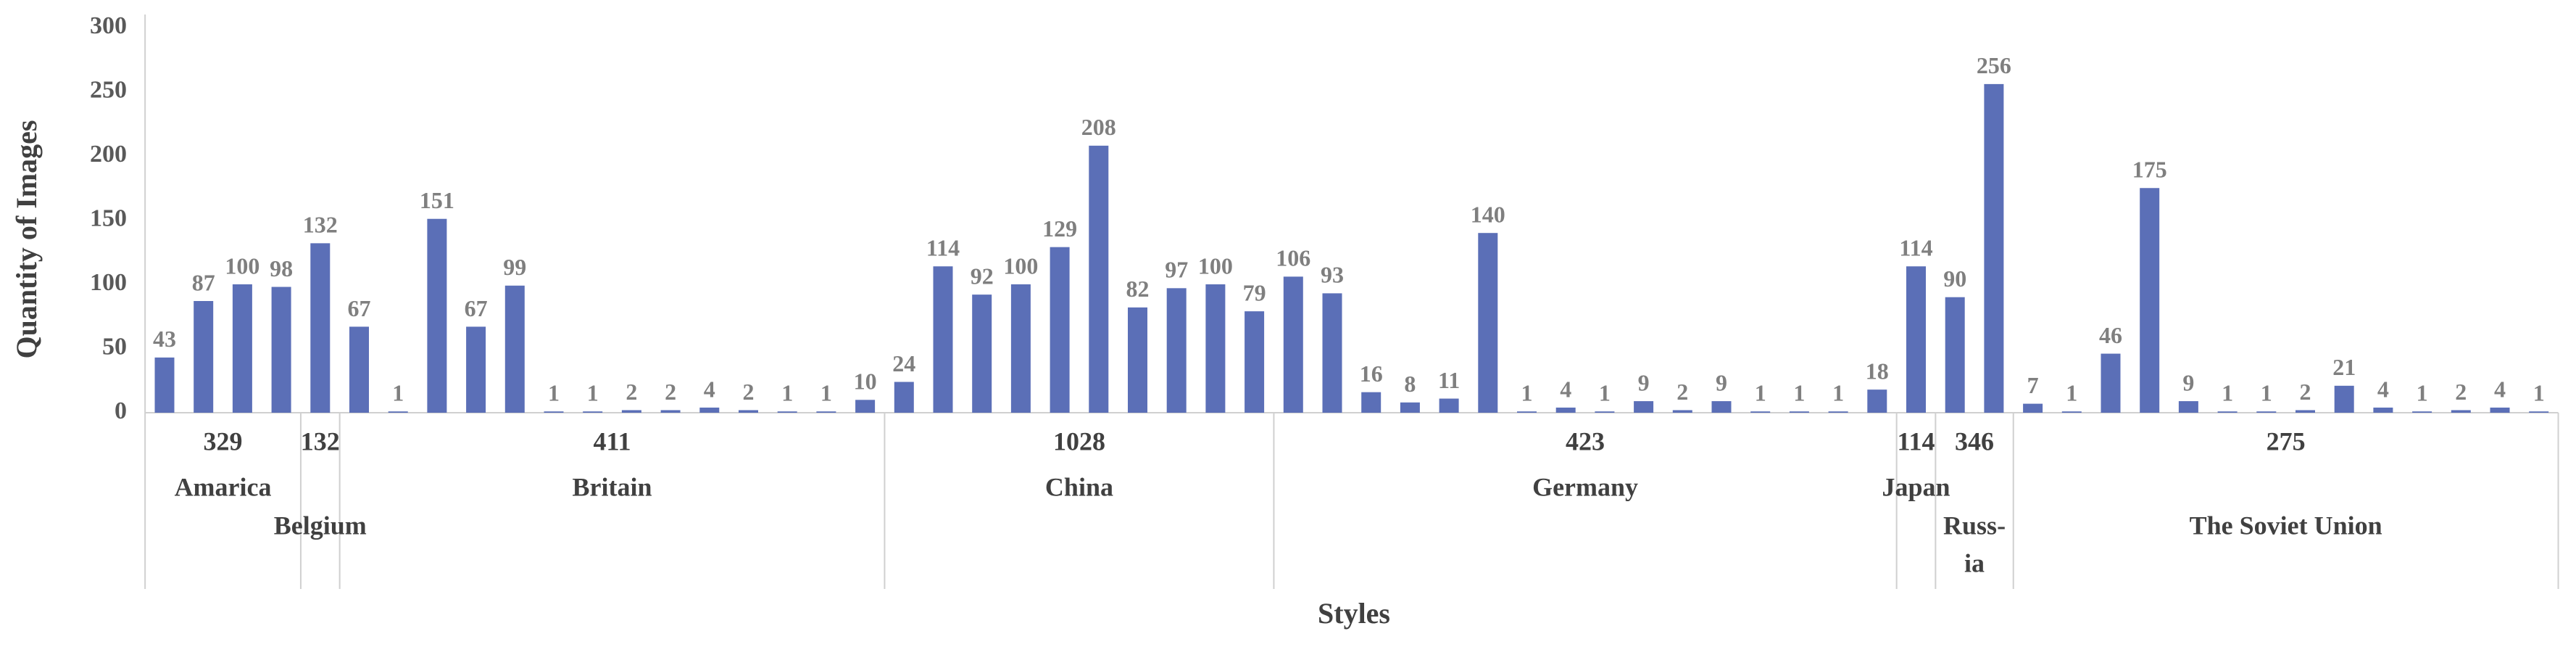 The image size is (2576, 647). Describe the element at coordinates (203, 282) in the screenshot. I see `value-label: 87` at that location.